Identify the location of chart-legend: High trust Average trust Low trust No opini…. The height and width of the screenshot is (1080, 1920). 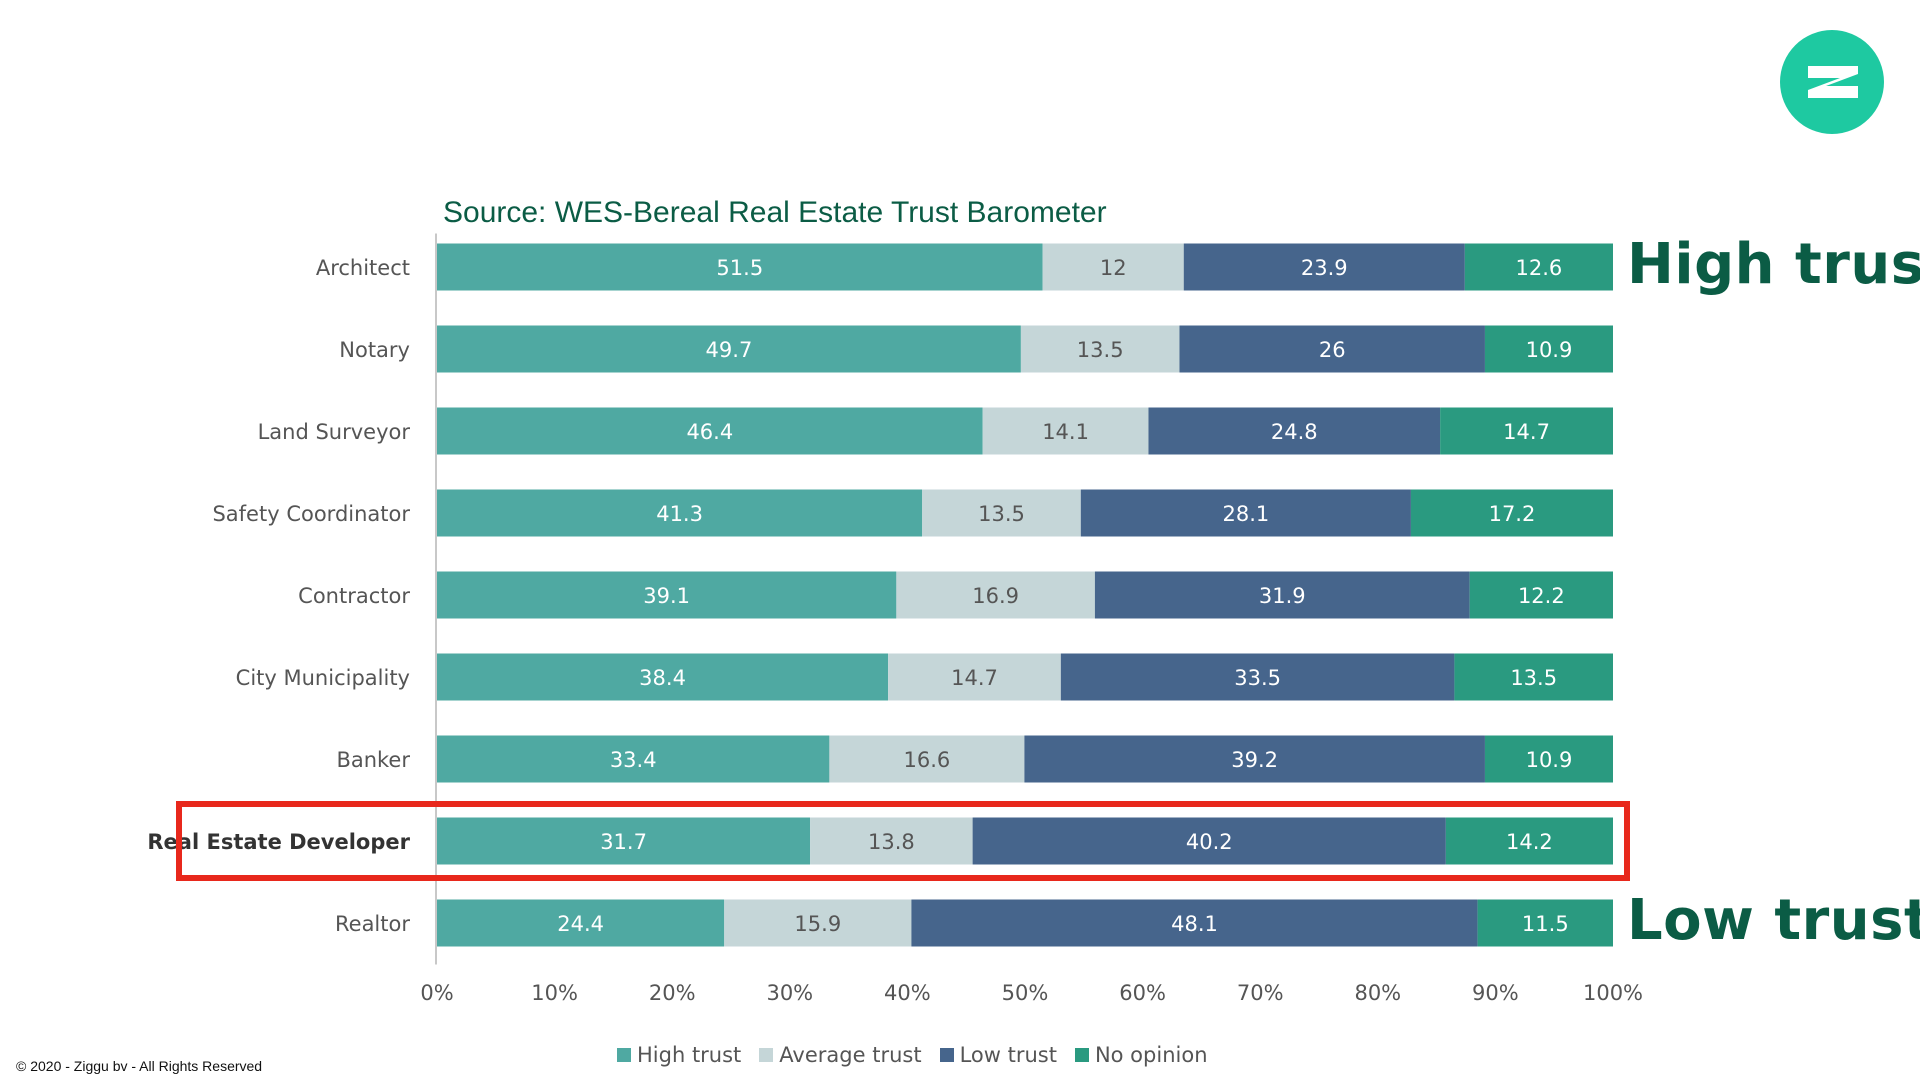
(921, 1055).